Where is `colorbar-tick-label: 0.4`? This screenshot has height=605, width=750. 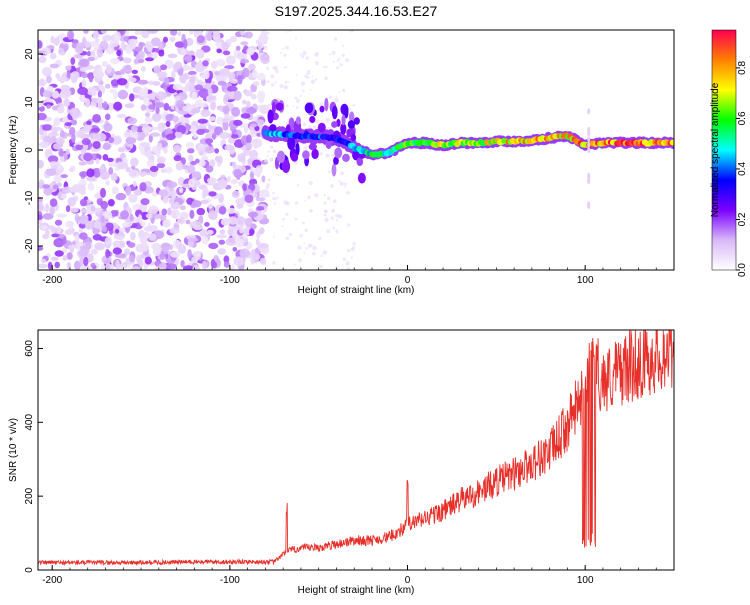
colorbar-tick-label: 0.4 is located at coordinates (742, 169).